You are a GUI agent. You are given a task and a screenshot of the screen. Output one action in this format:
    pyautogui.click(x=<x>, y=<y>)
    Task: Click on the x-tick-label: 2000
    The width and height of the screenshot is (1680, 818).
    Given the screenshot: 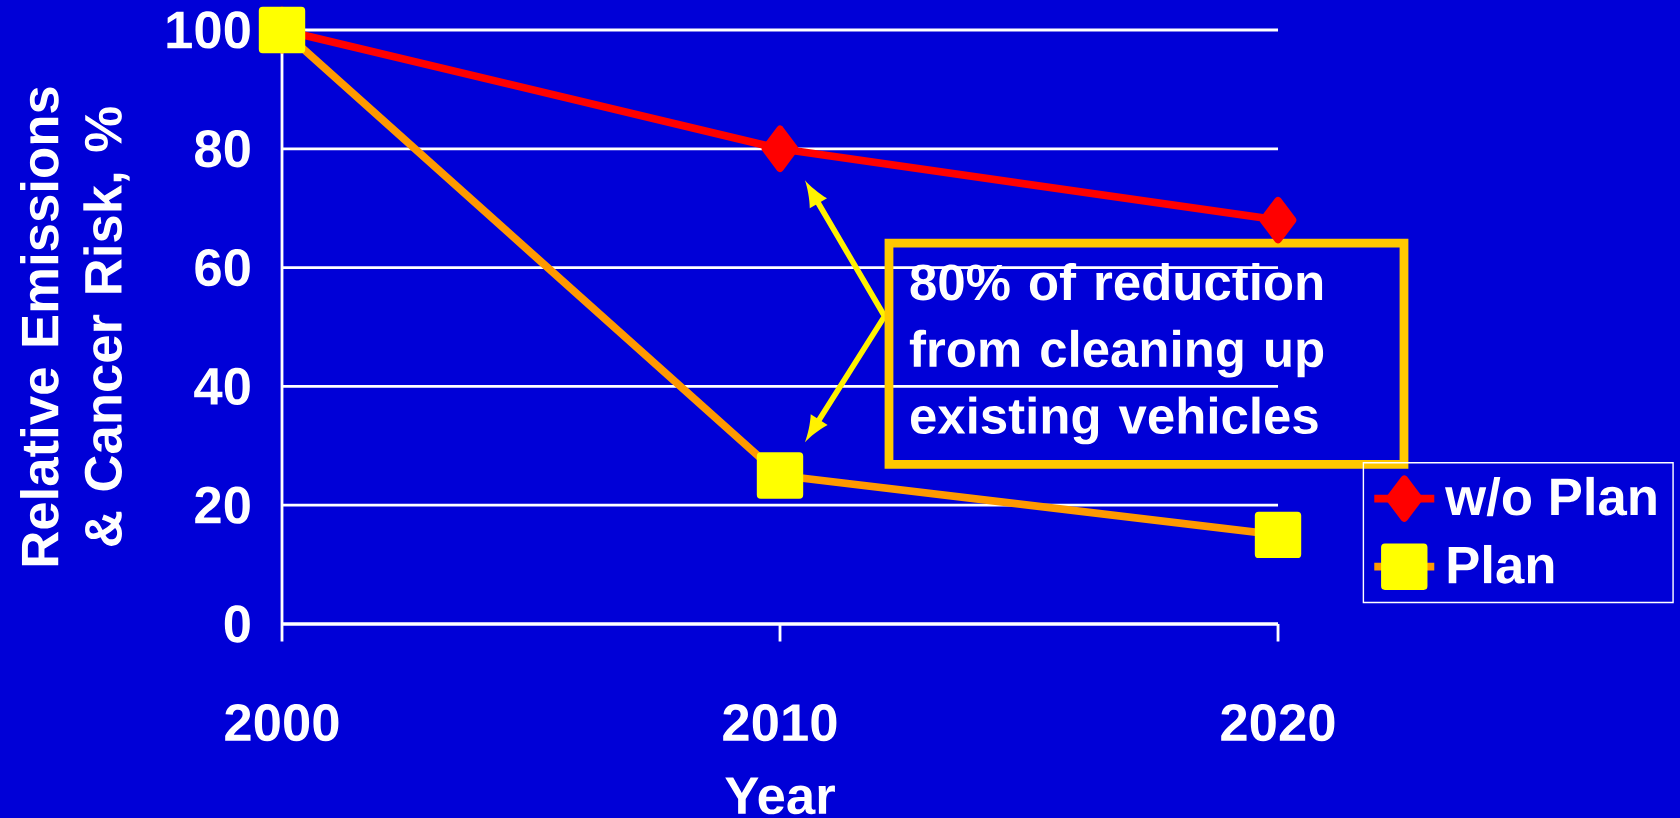 What is the action you would take?
    pyautogui.click(x=282, y=722)
    